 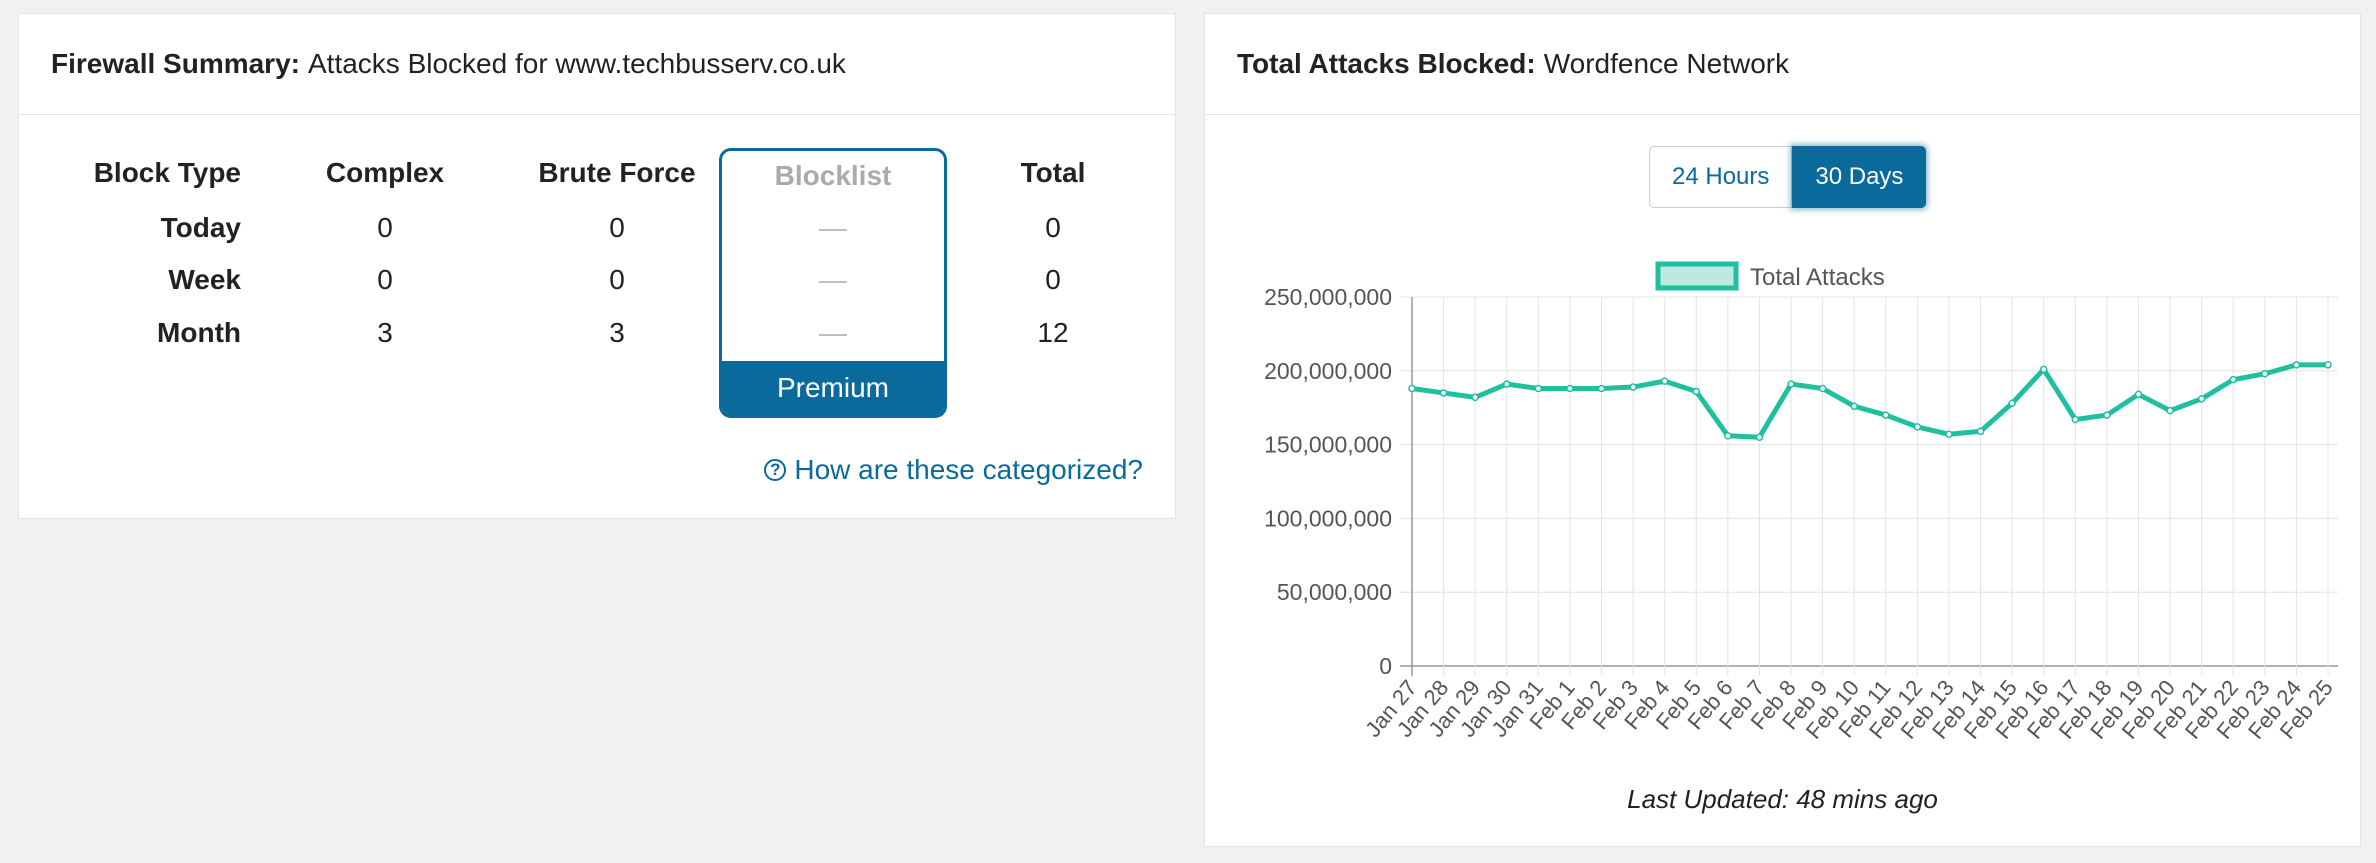 What do you see at coordinates (1334, 592) in the screenshot?
I see `y-tick-label: 50,000,000` at bounding box center [1334, 592].